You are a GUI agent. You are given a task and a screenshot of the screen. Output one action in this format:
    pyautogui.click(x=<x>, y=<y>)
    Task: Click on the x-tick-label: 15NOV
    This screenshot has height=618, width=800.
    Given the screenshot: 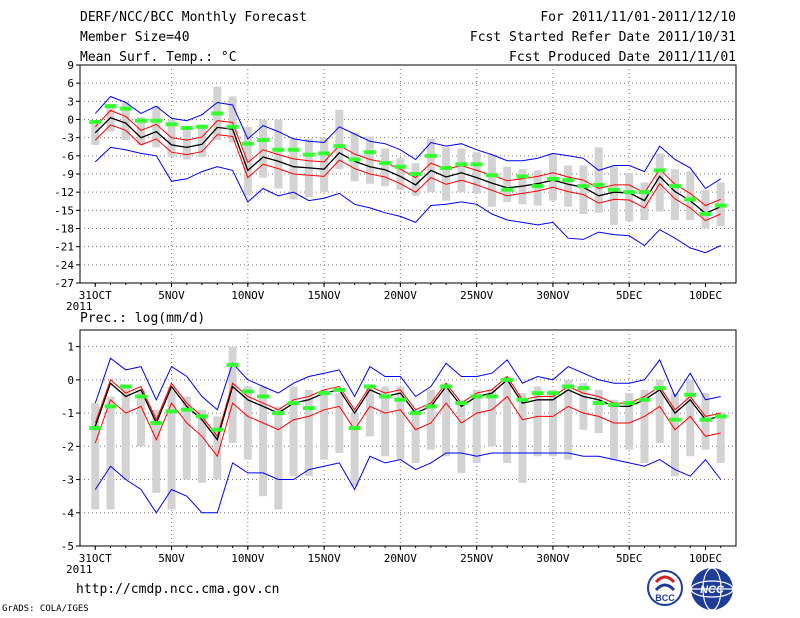 What is the action you would take?
    pyautogui.click(x=324, y=295)
    